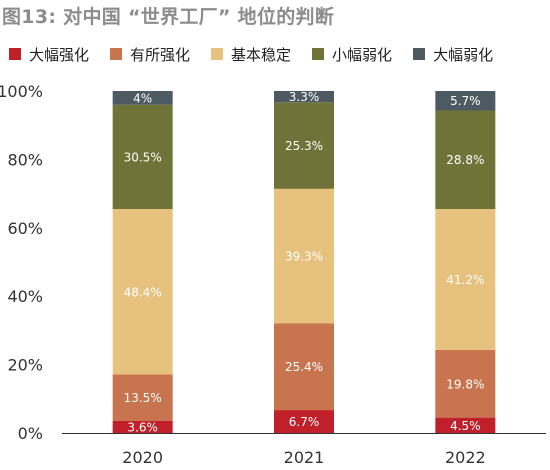 The width and height of the screenshot is (550, 470). Describe the element at coordinates (261, 54) in the screenshot. I see `legend-label: 基本稳定` at that location.